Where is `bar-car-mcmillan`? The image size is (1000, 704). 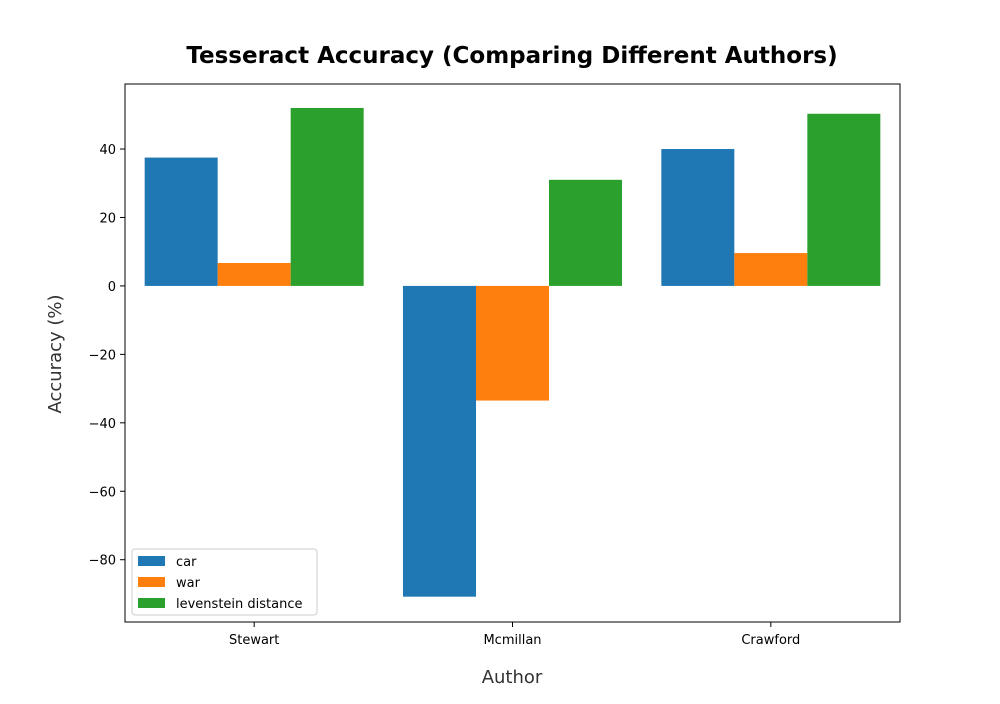
bar-car-mcmillan is located at coordinates (439, 441).